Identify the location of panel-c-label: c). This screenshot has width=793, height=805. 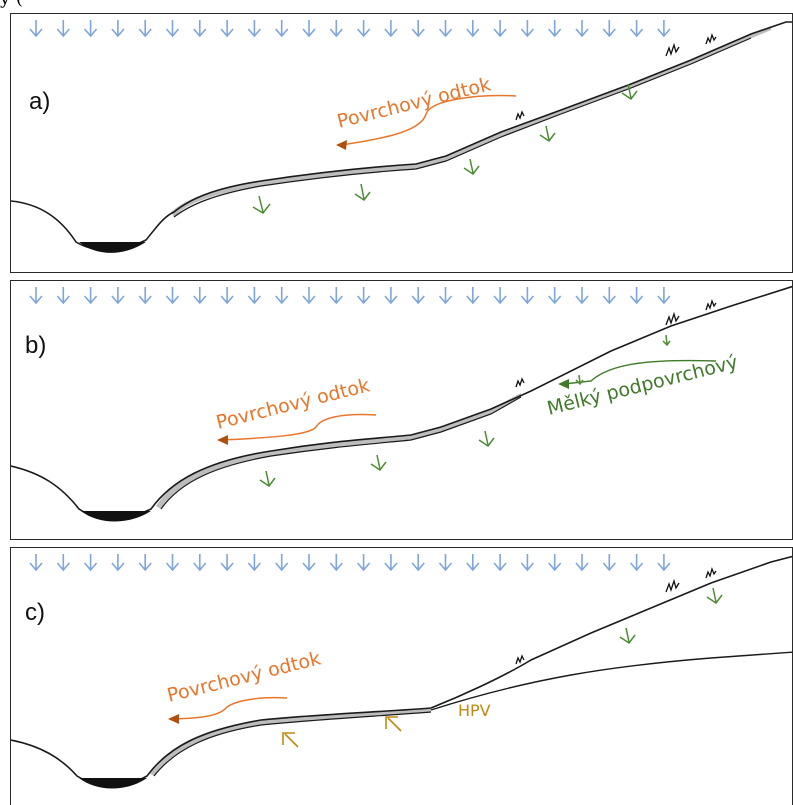
(35, 612).